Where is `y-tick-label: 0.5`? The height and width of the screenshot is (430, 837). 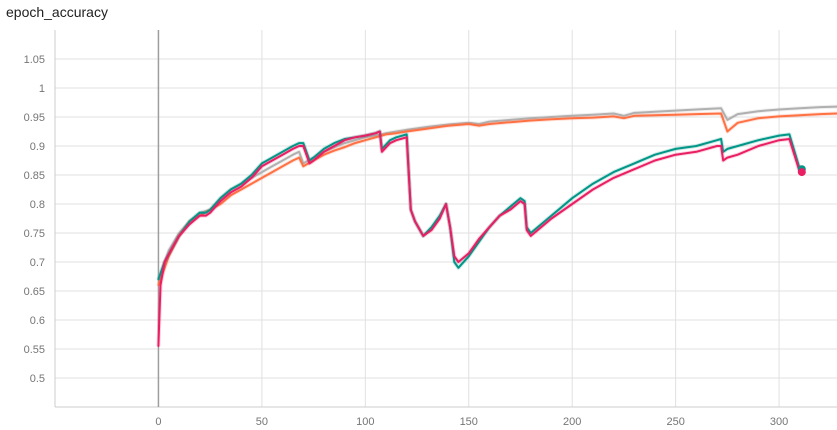 y-tick-label: 0.5 is located at coordinates (37, 379).